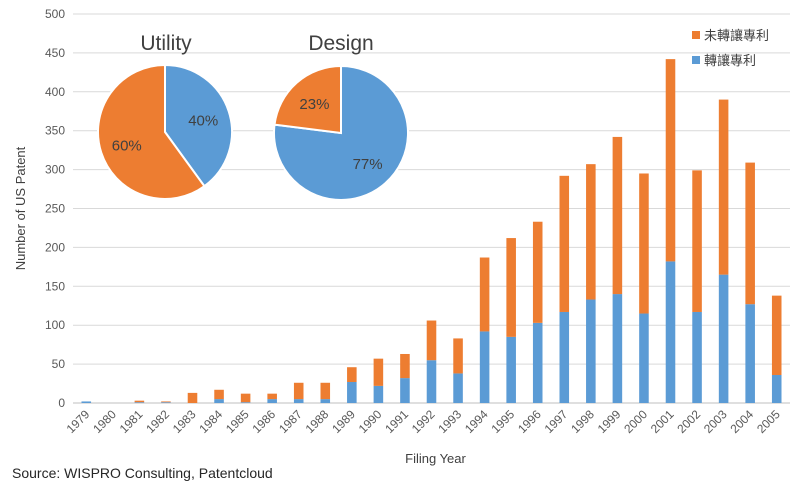 The height and width of the screenshot is (489, 800). Describe the element at coordinates (55, 14) in the screenshot. I see `y-tick-label: 500` at that location.